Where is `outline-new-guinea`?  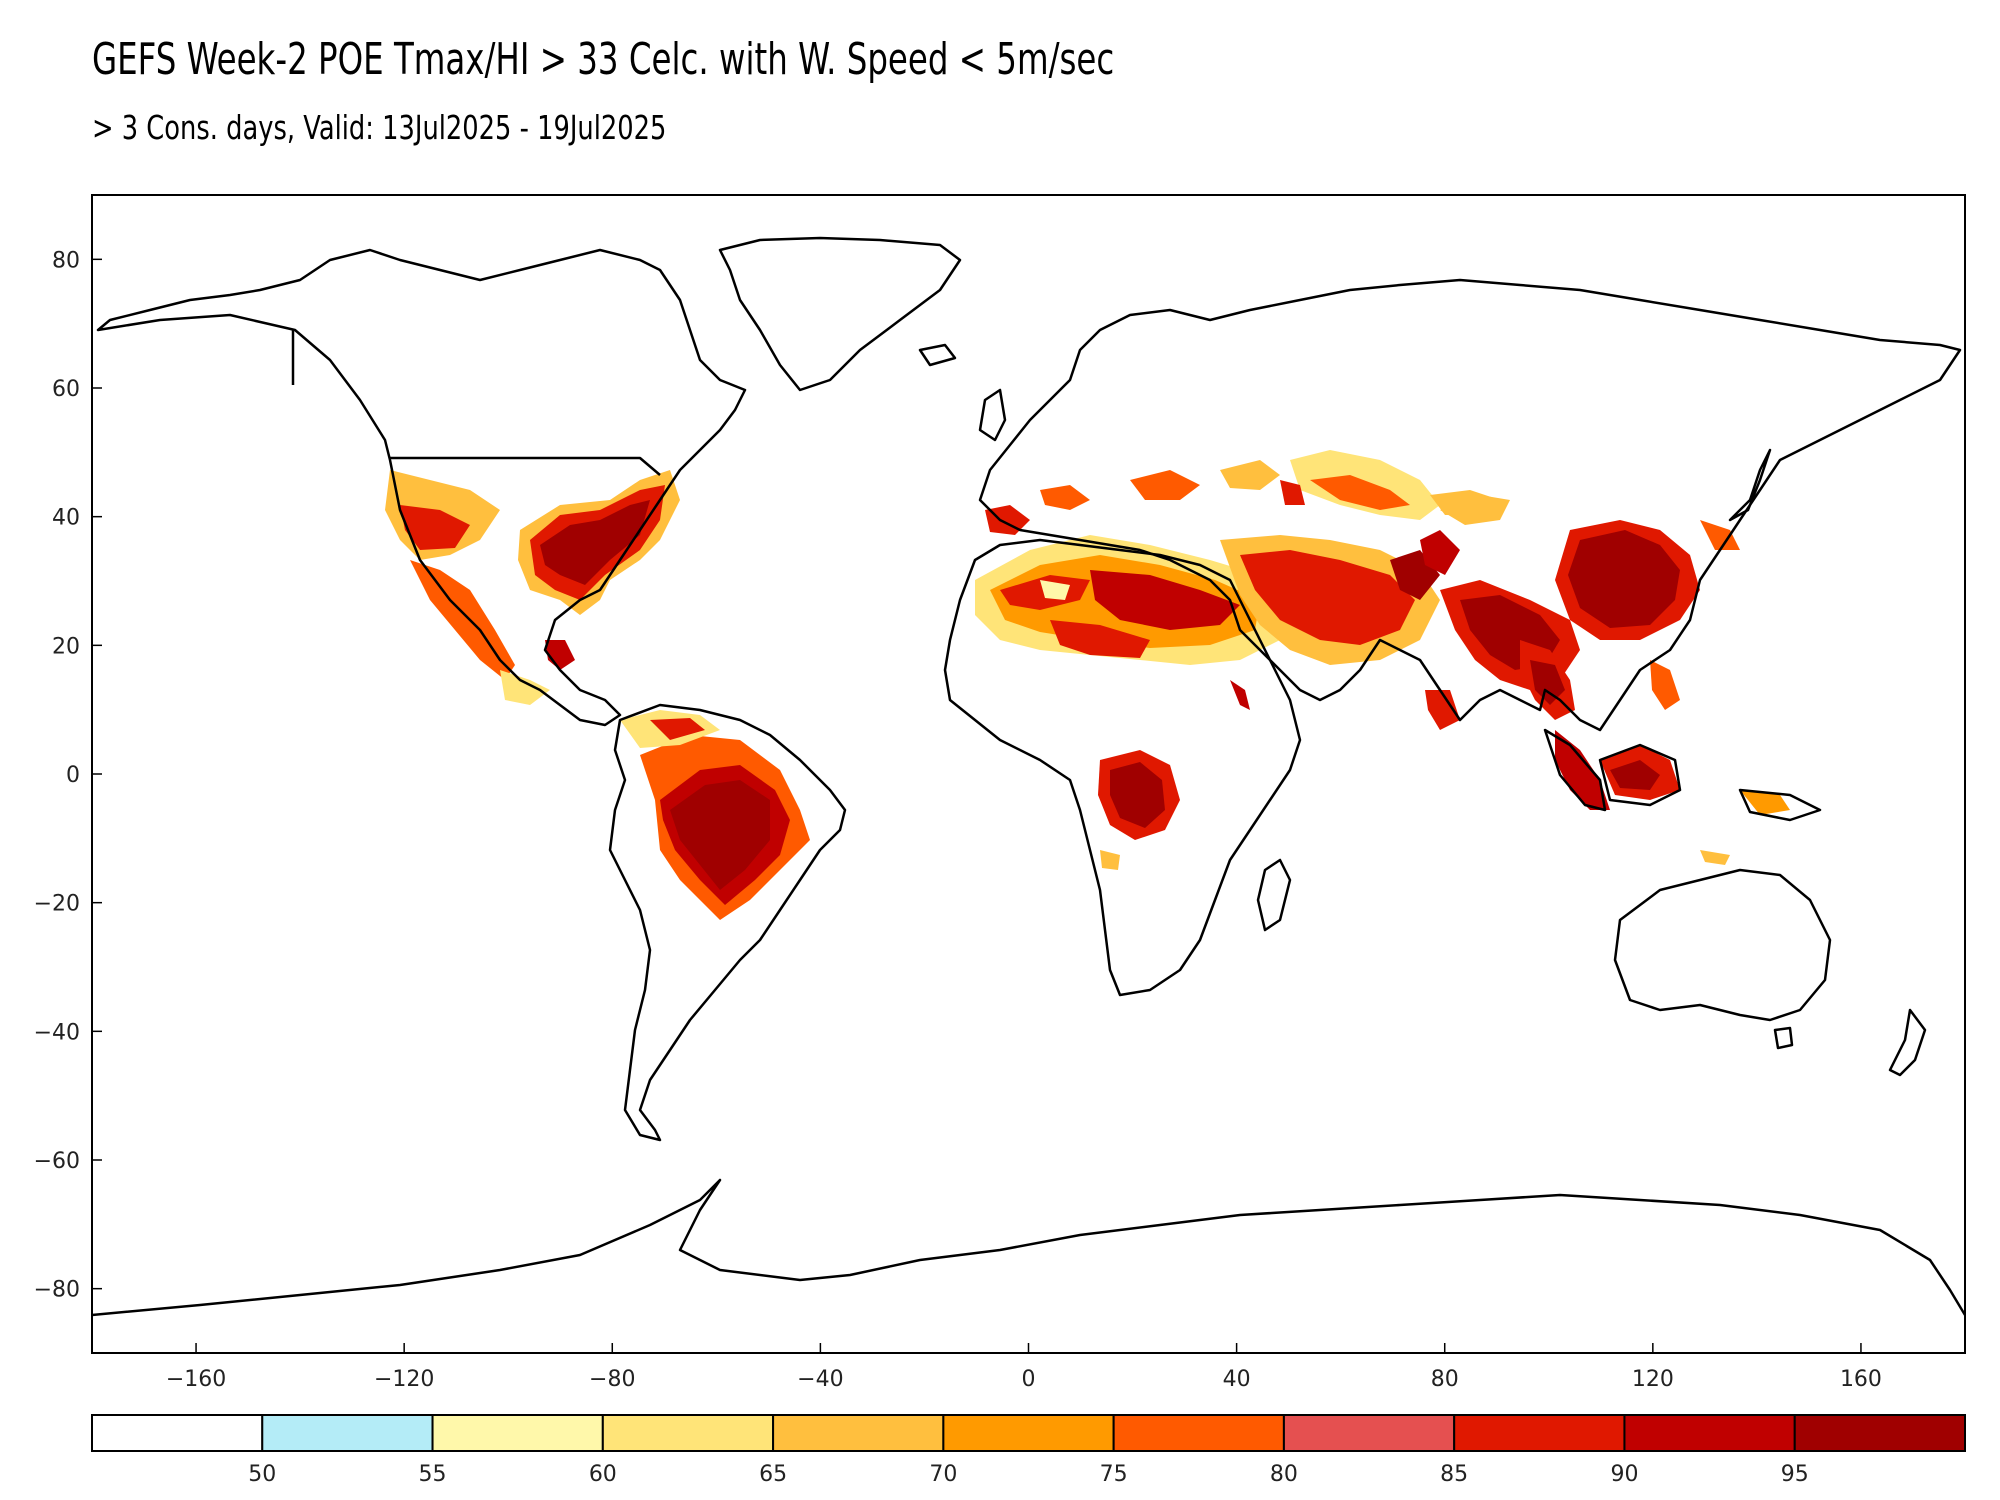 outline-new-guinea is located at coordinates (1780, 805).